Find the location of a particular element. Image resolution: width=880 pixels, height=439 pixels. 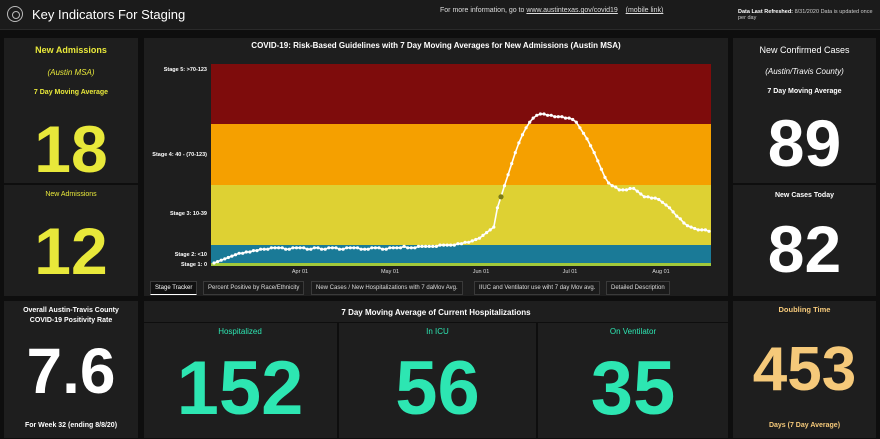

moving-average-value: 18 is located at coordinates (71, 149).